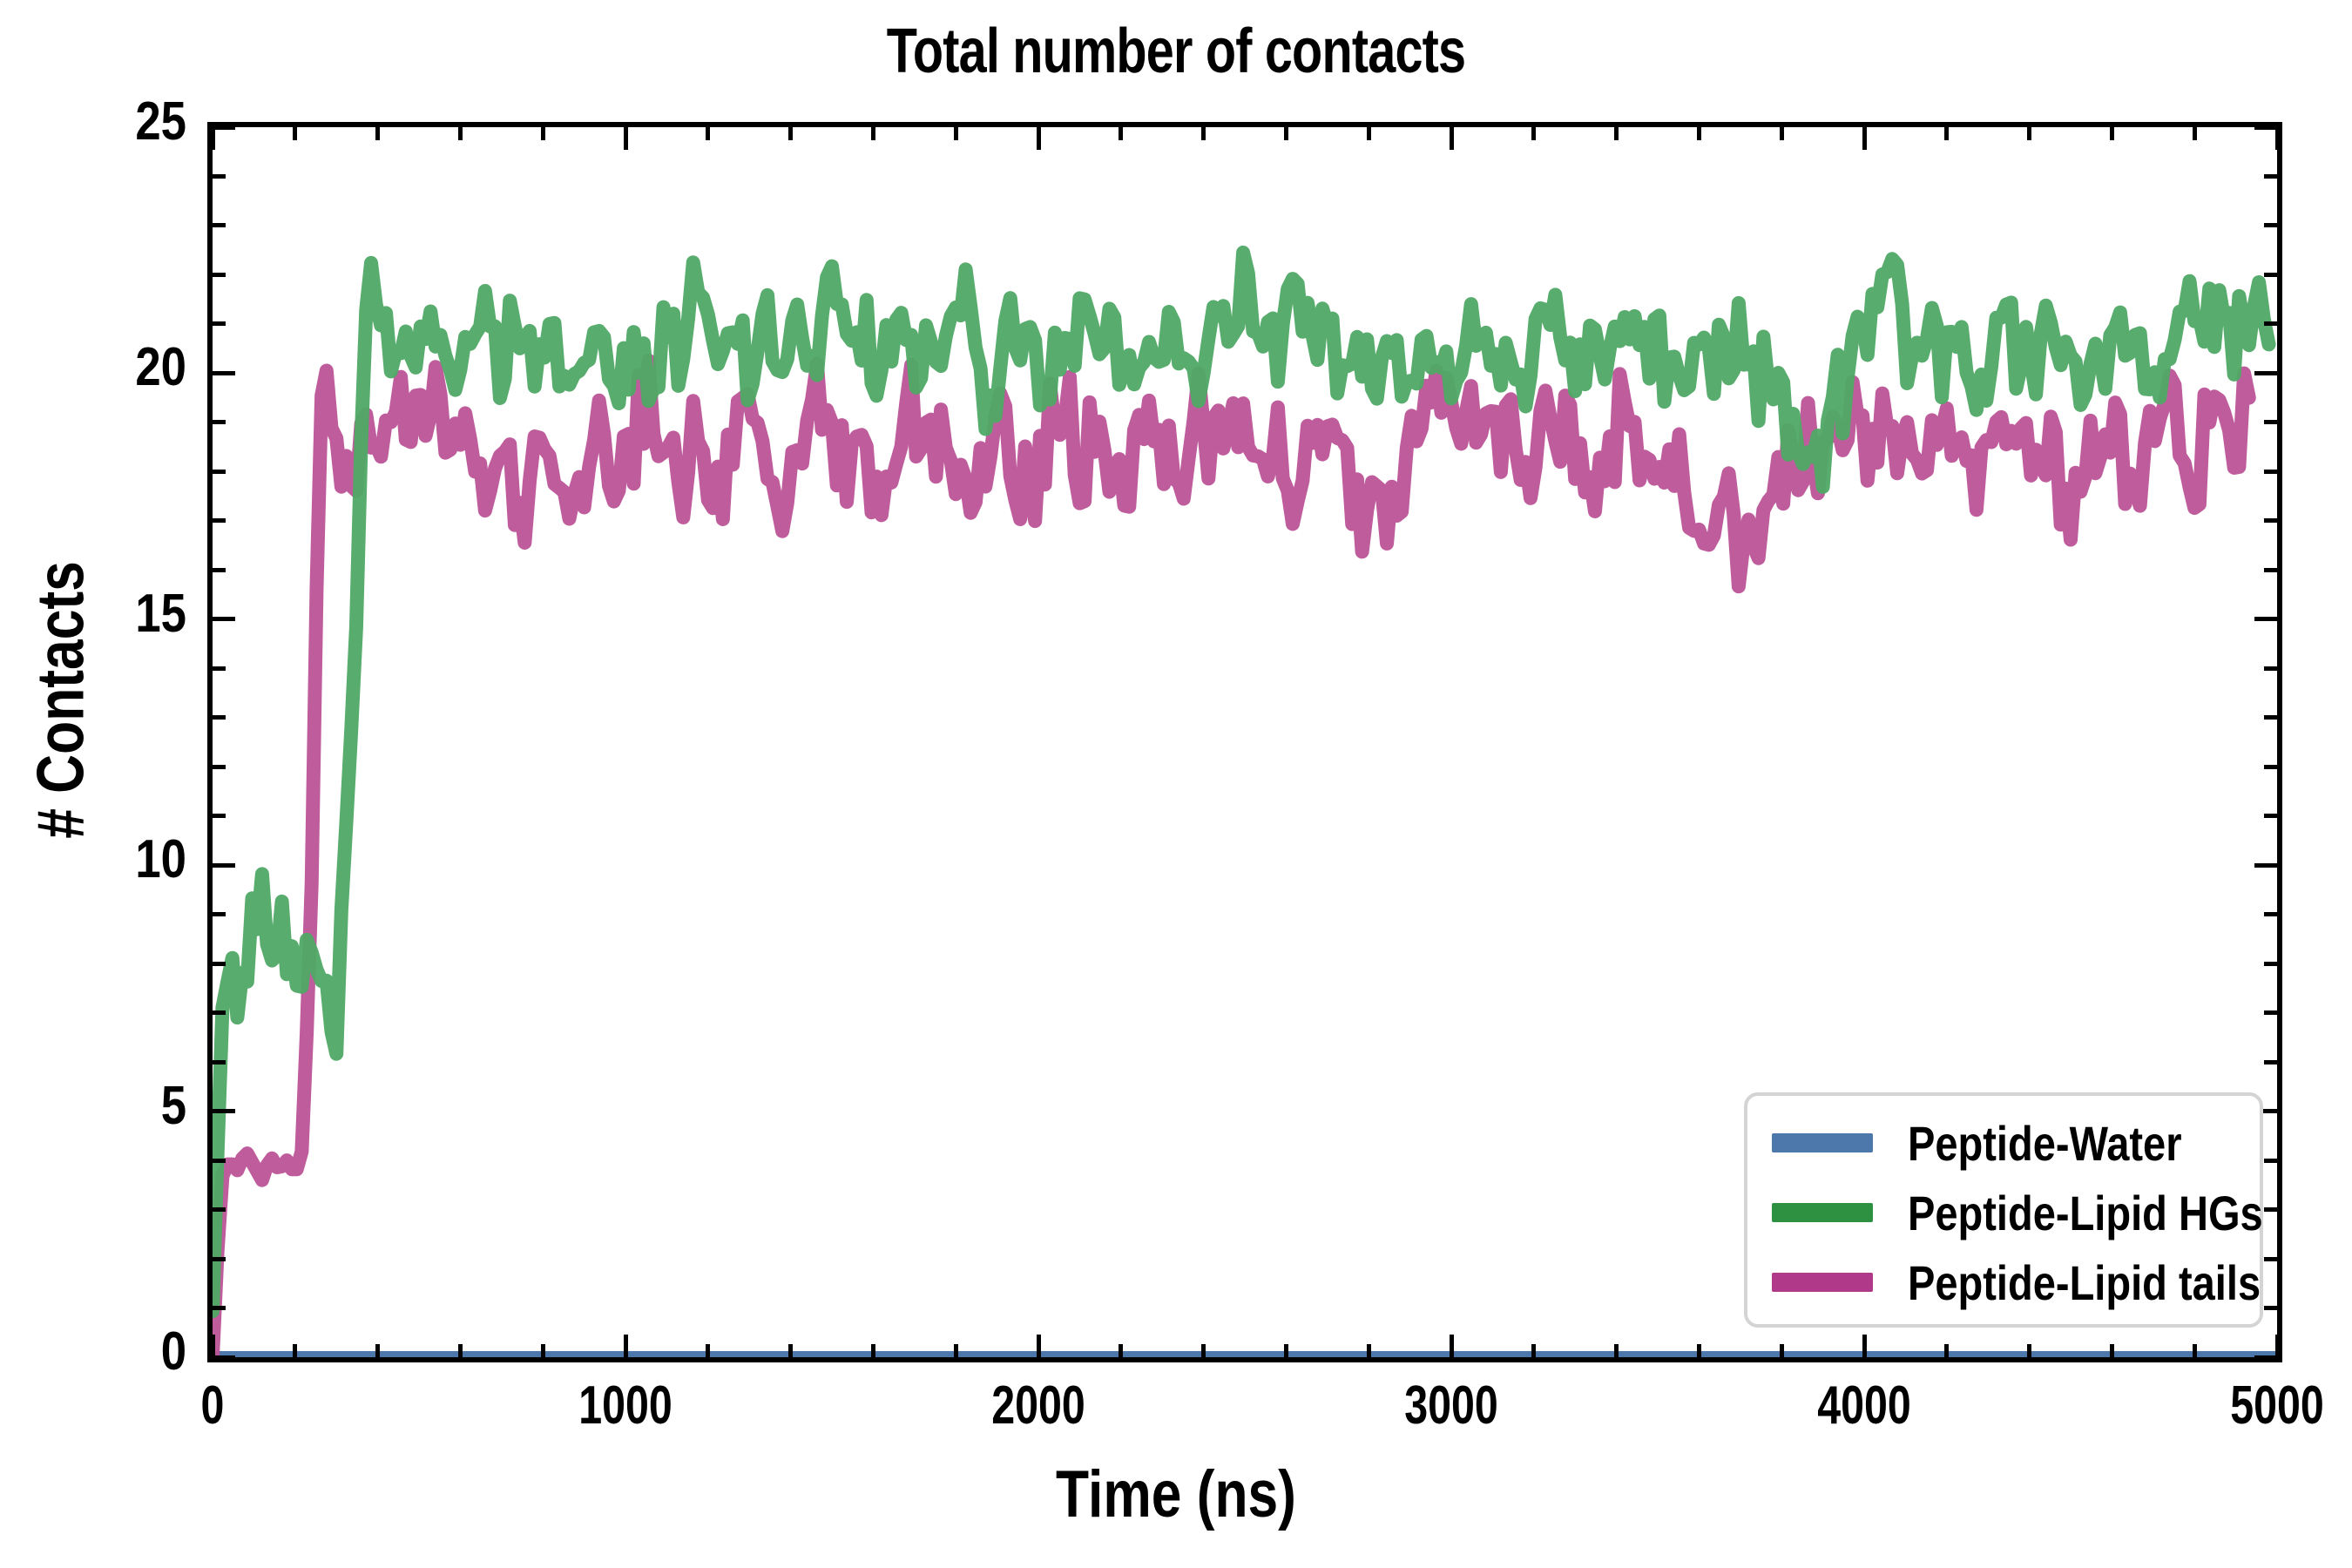 This screenshot has height=1568, width=2352. What do you see at coordinates (61, 700) in the screenshot?
I see `y-axis-title: # Contacts` at bounding box center [61, 700].